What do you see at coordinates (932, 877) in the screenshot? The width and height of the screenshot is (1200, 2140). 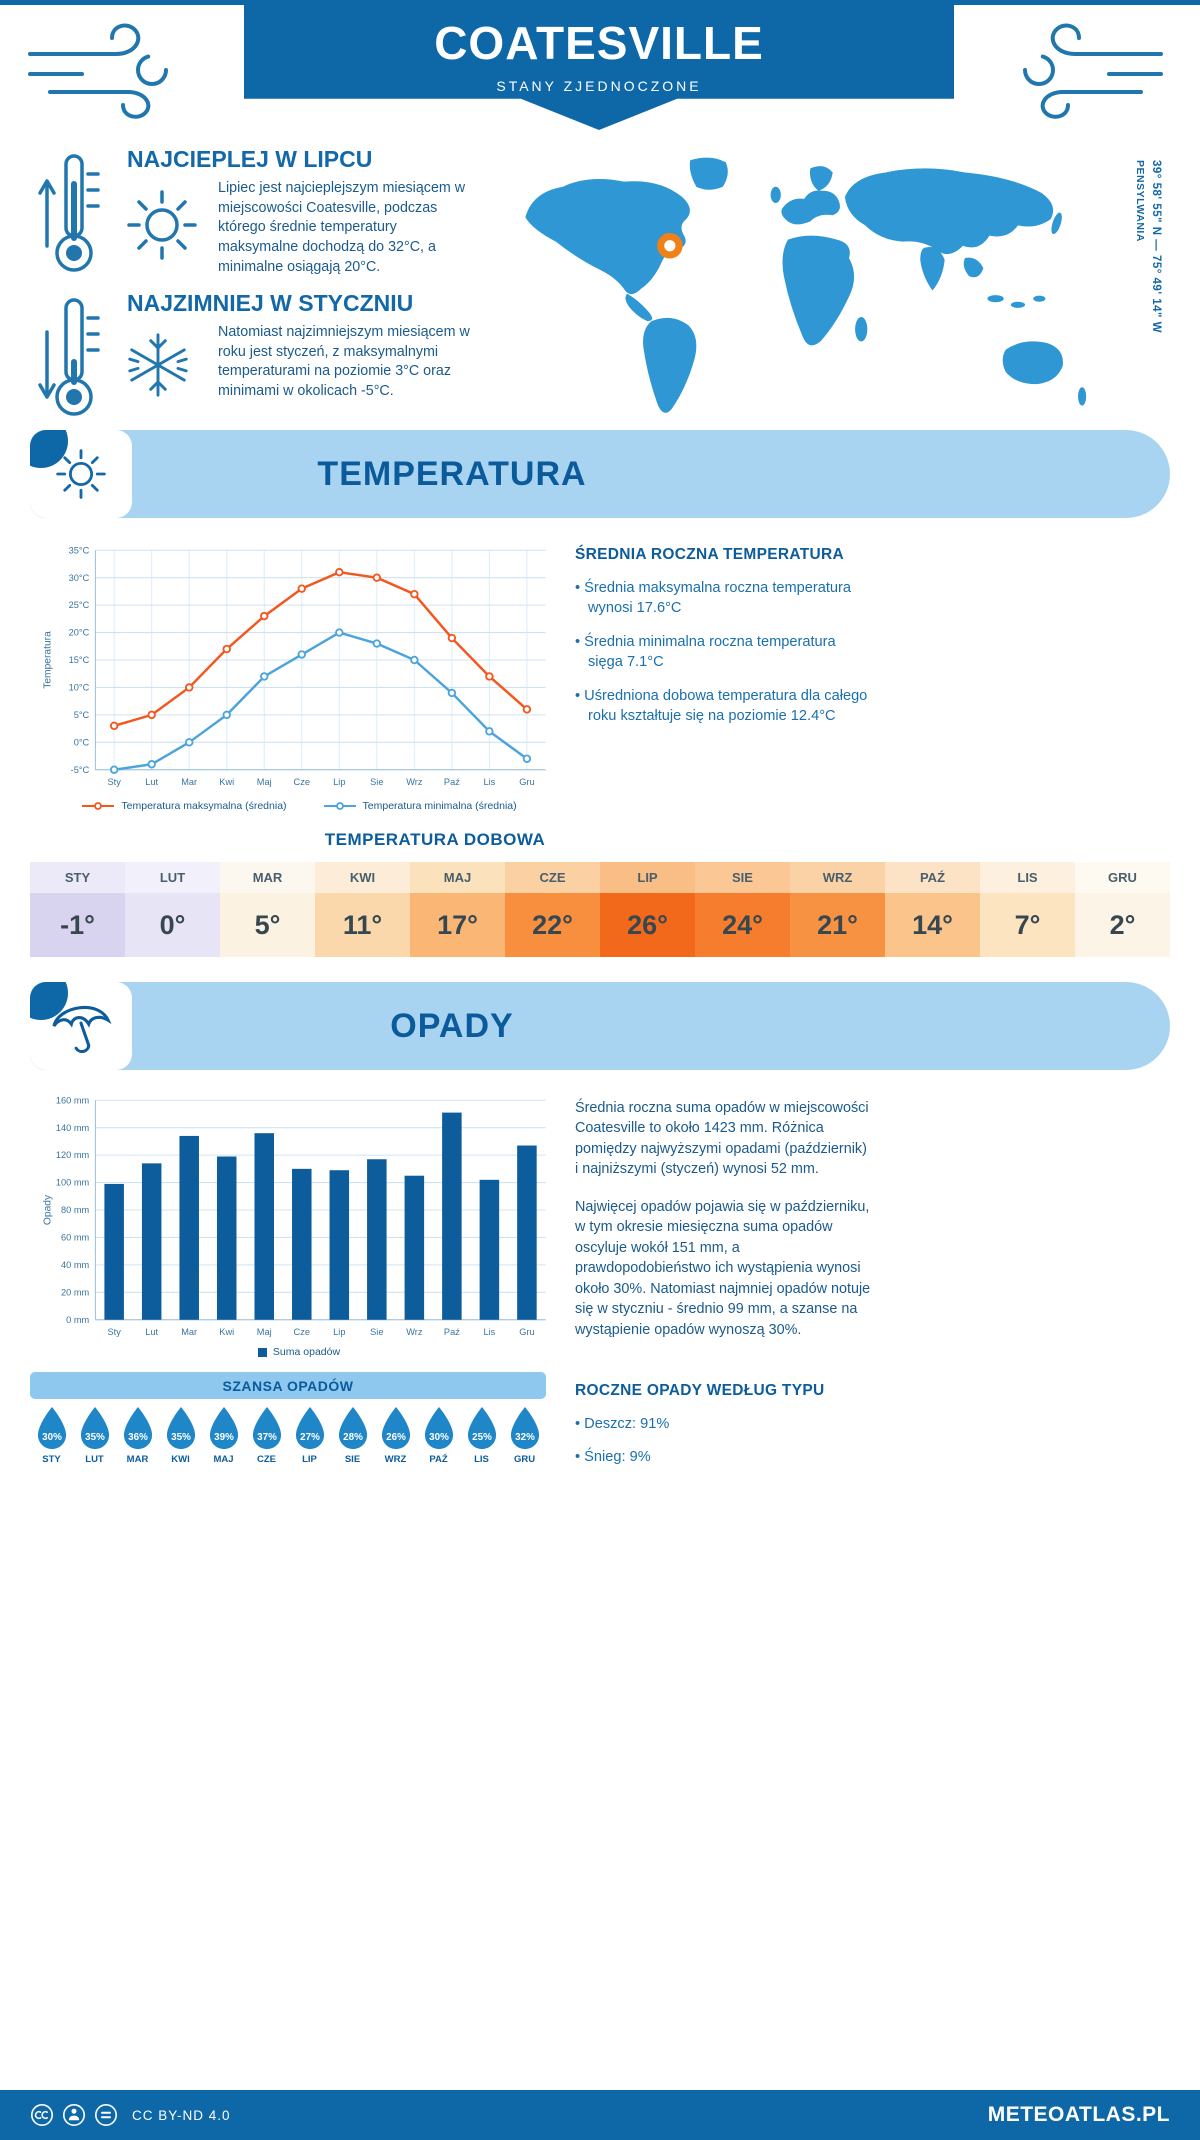 I see `daily-month-cell: PAŹ` at bounding box center [932, 877].